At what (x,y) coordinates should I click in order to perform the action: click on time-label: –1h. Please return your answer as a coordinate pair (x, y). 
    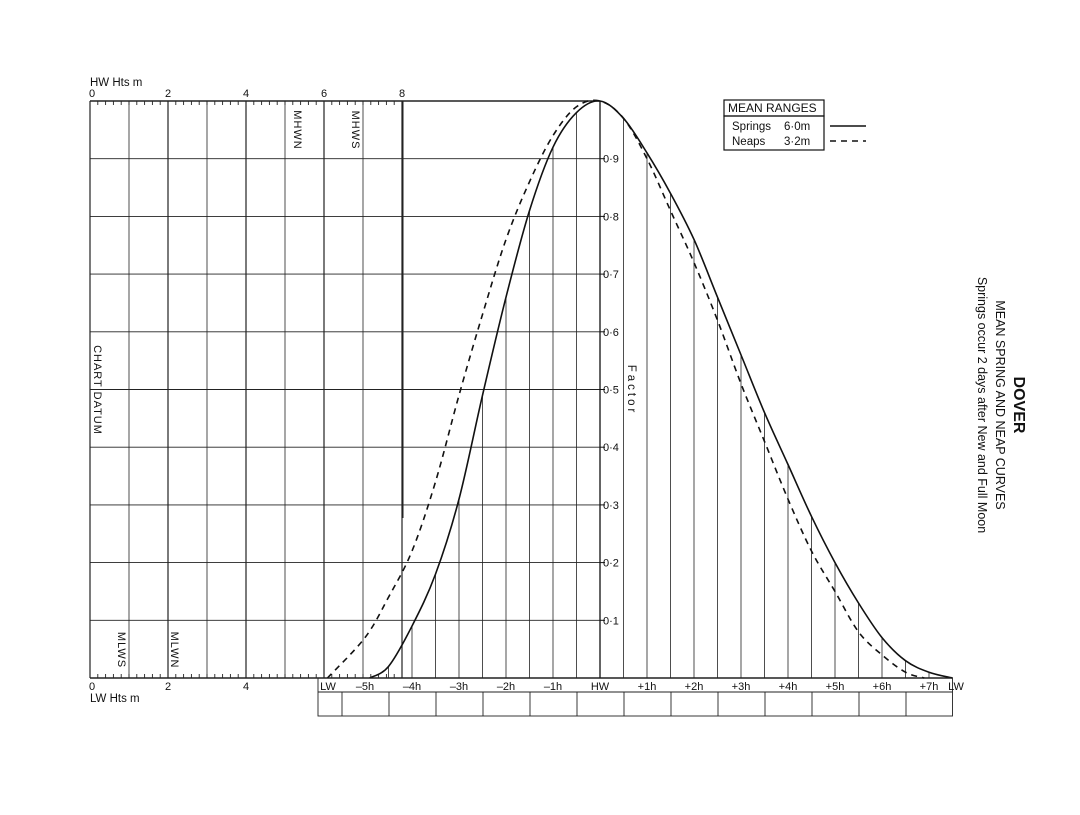
    Looking at the image, I should click on (553, 687).